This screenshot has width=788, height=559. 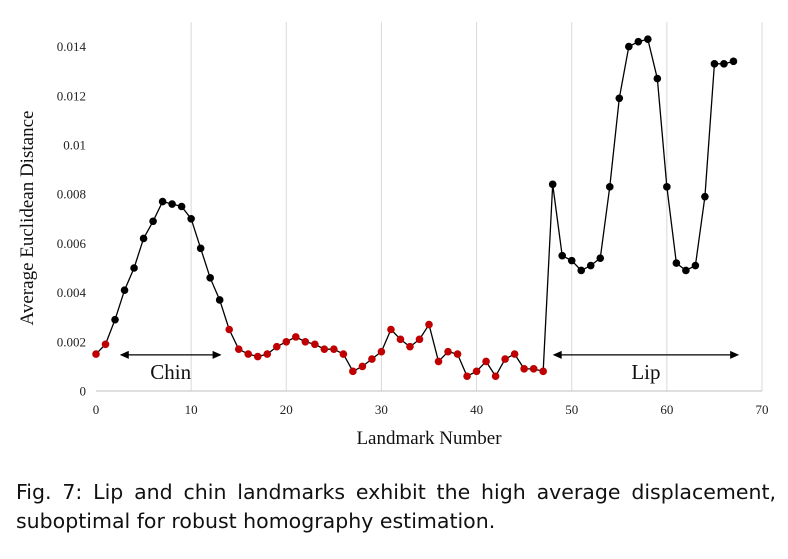 I want to click on x-tick-labels: 0 10 20 30 40 50 60 70, so click(x=431, y=409).